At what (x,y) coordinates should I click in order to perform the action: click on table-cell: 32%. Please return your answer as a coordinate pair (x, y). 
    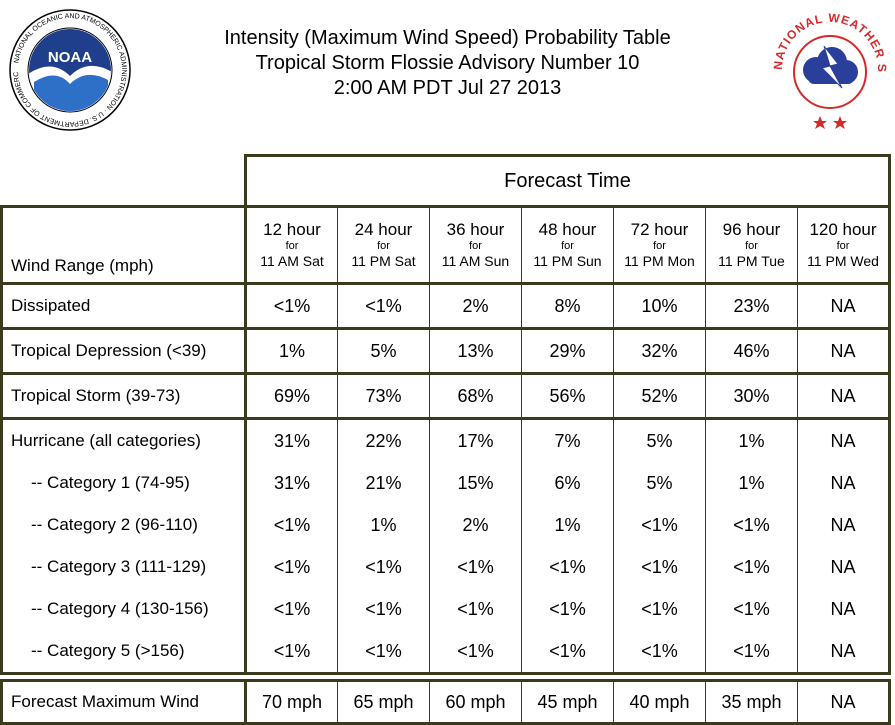
    Looking at the image, I should click on (659, 351).